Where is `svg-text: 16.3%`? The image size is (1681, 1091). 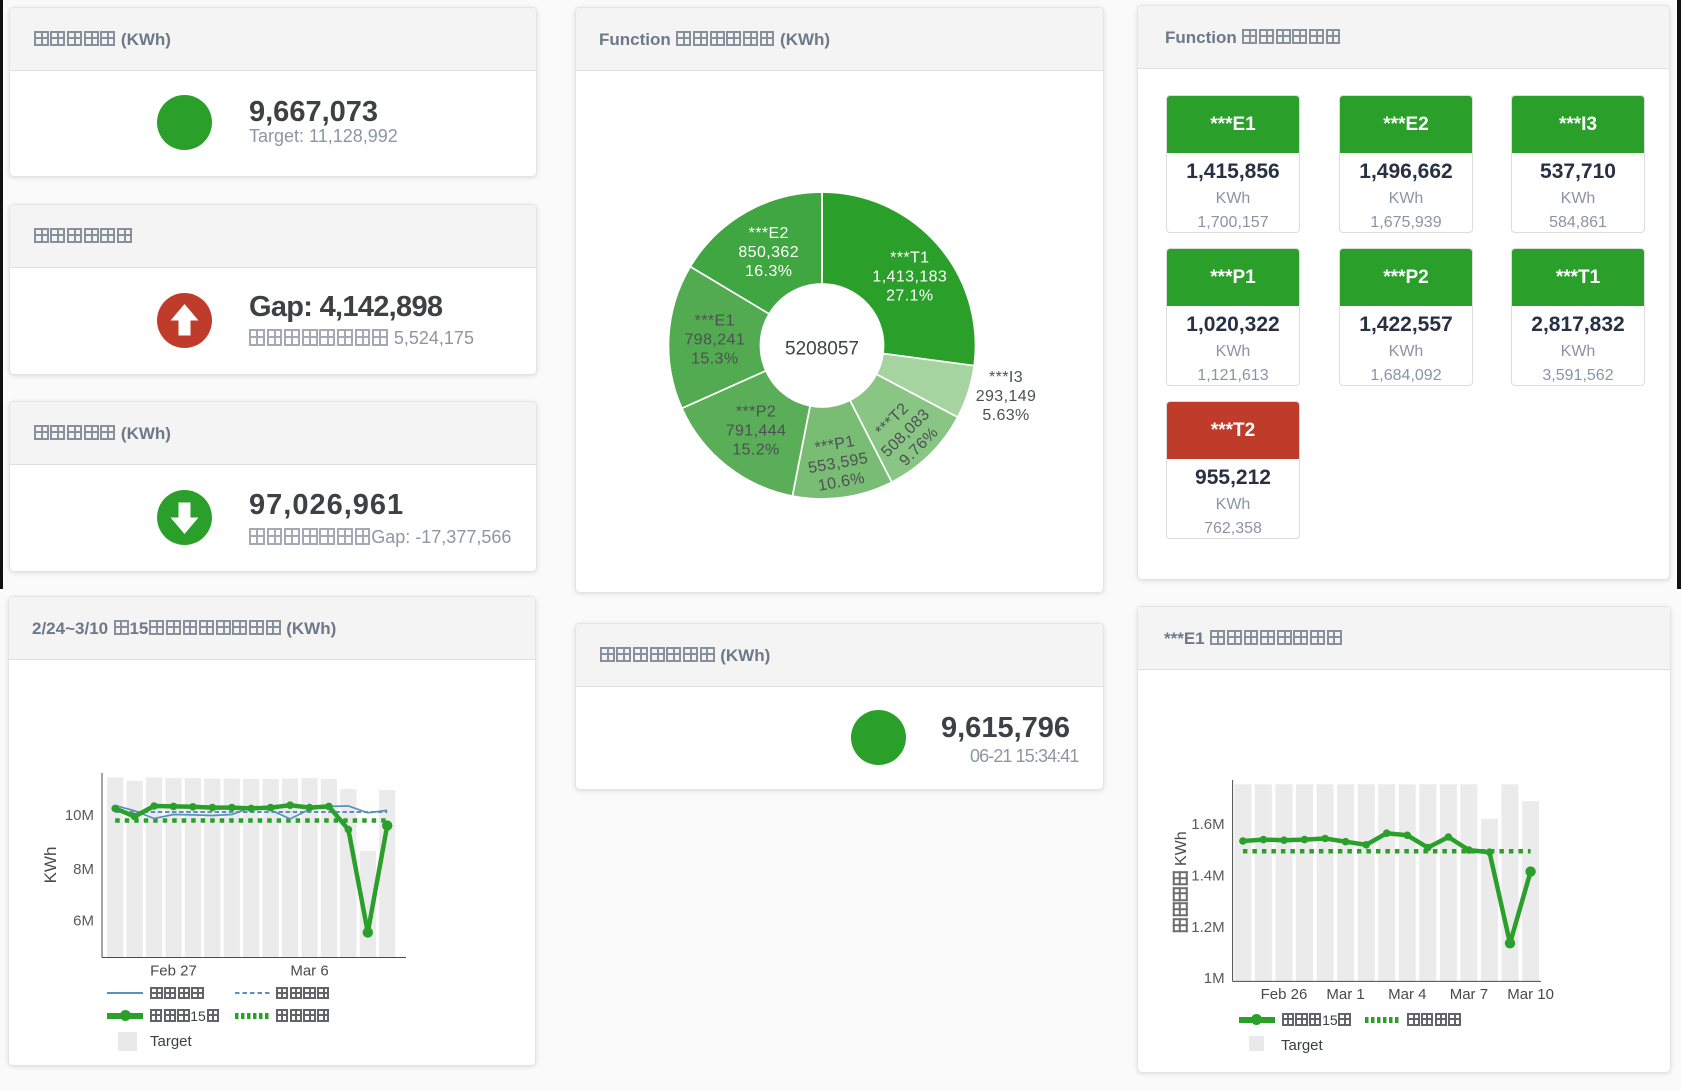
svg-text: 16.3% is located at coordinates (768, 271).